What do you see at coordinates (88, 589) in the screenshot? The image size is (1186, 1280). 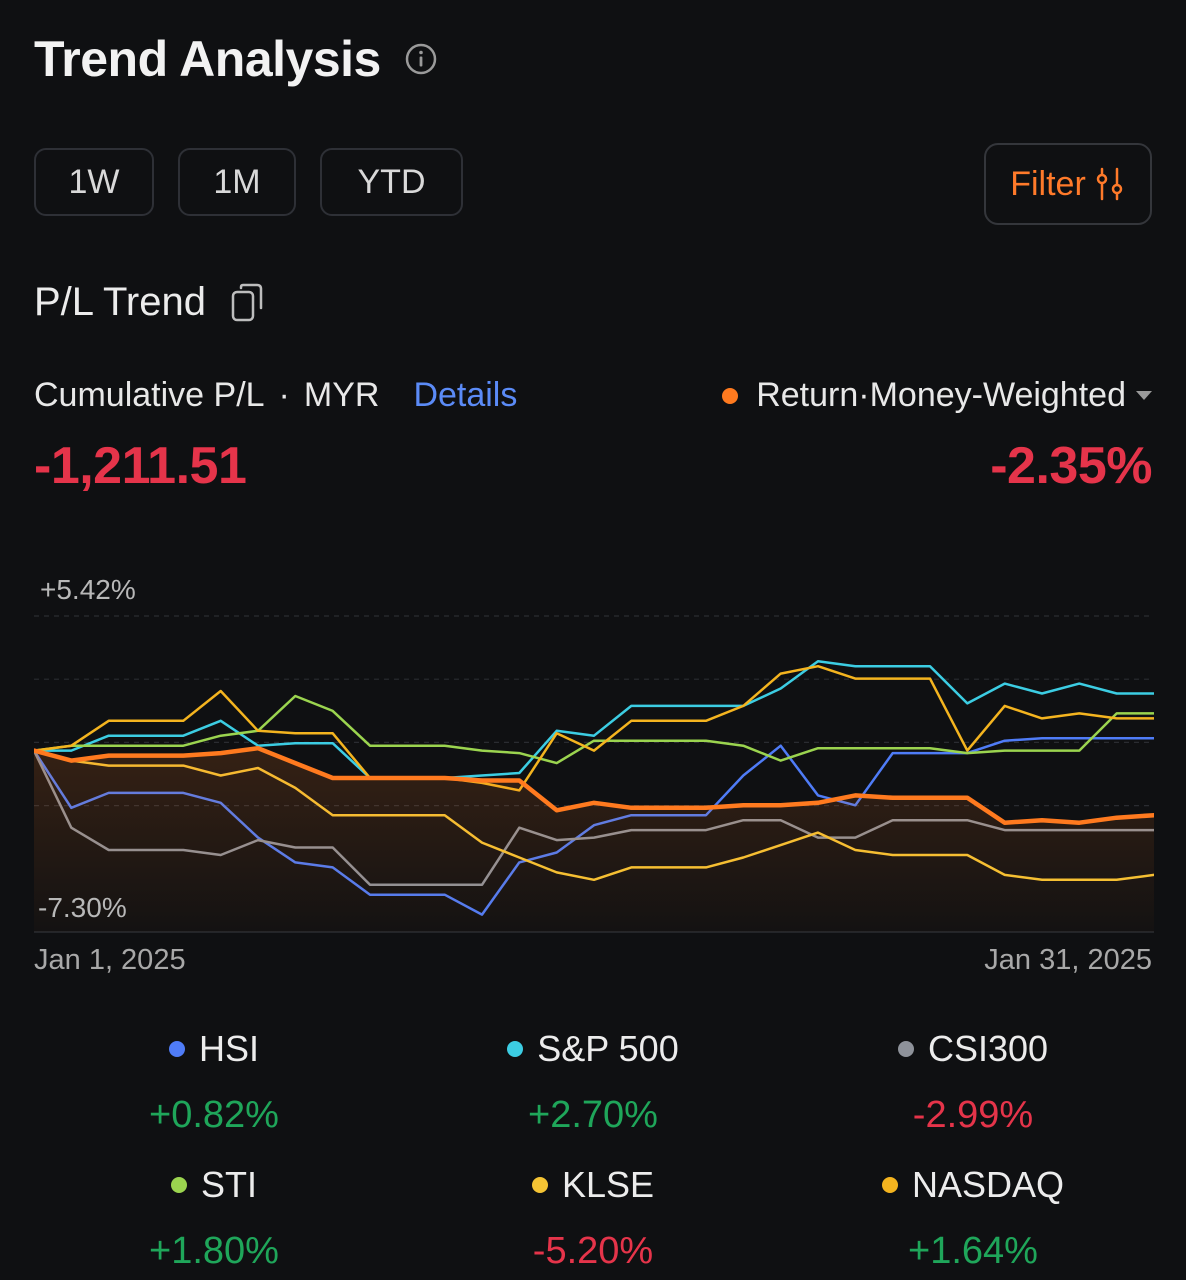 I see `y-max-label: +5.42%` at bounding box center [88, 589].